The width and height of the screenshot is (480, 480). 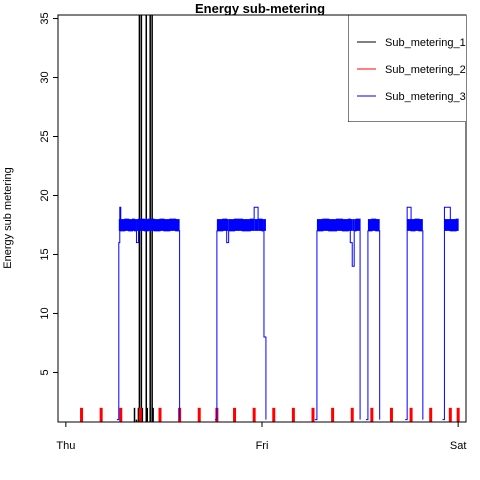 I want to click on y-tick-label: 10, so click(x=45, y=313).